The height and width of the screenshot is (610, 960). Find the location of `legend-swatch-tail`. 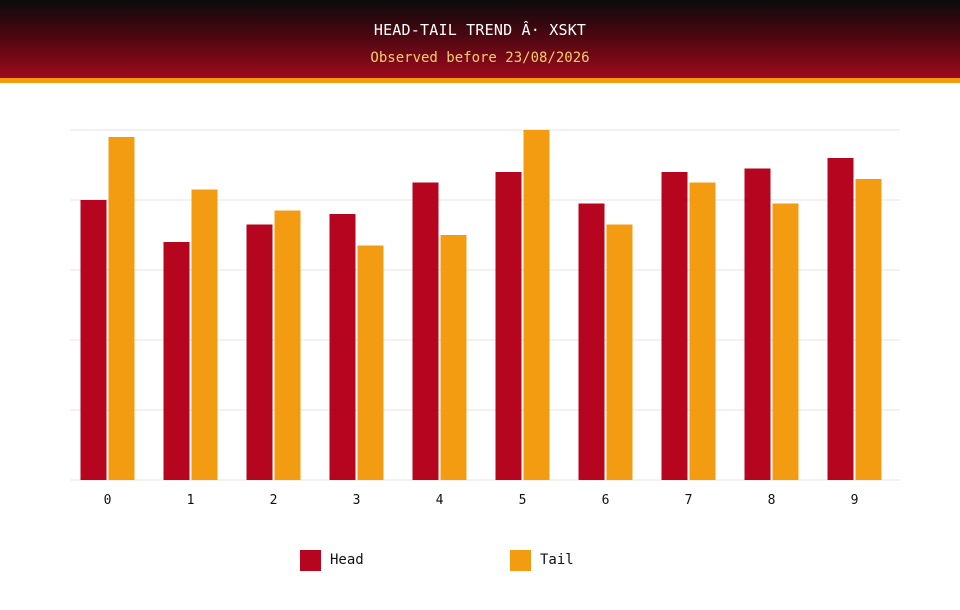

legend-swatch-tail is located at coordinates (520, 560).